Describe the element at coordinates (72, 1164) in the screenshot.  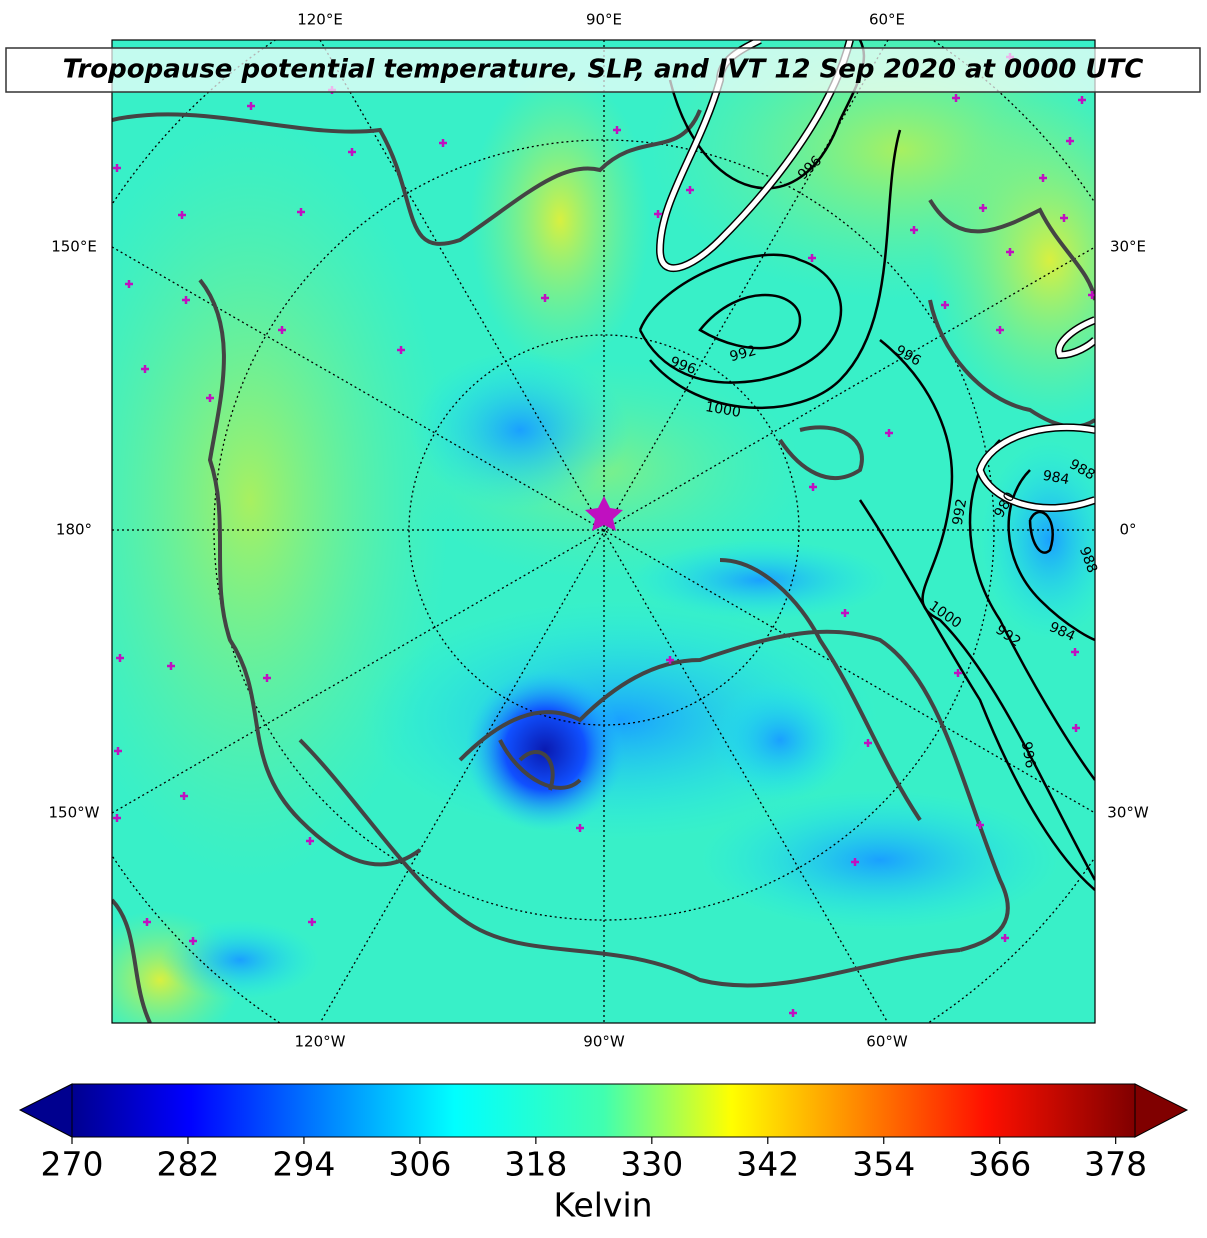
I see `colorbar-tick-label: 270` at that location.